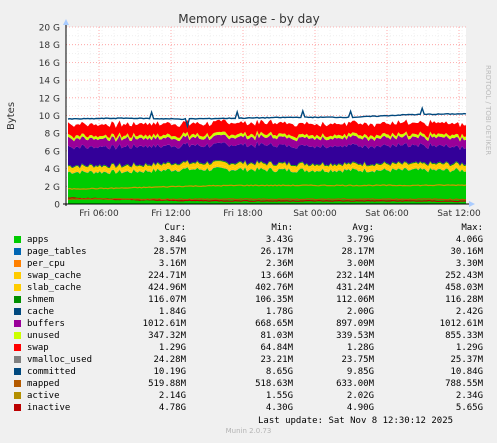 The width and height of the screenshot is (497, 443). What do you see at coordinates (276, 252) in the screenshot?
I see `legend-min-value: 26.17M` at bounding box center [276, 252].